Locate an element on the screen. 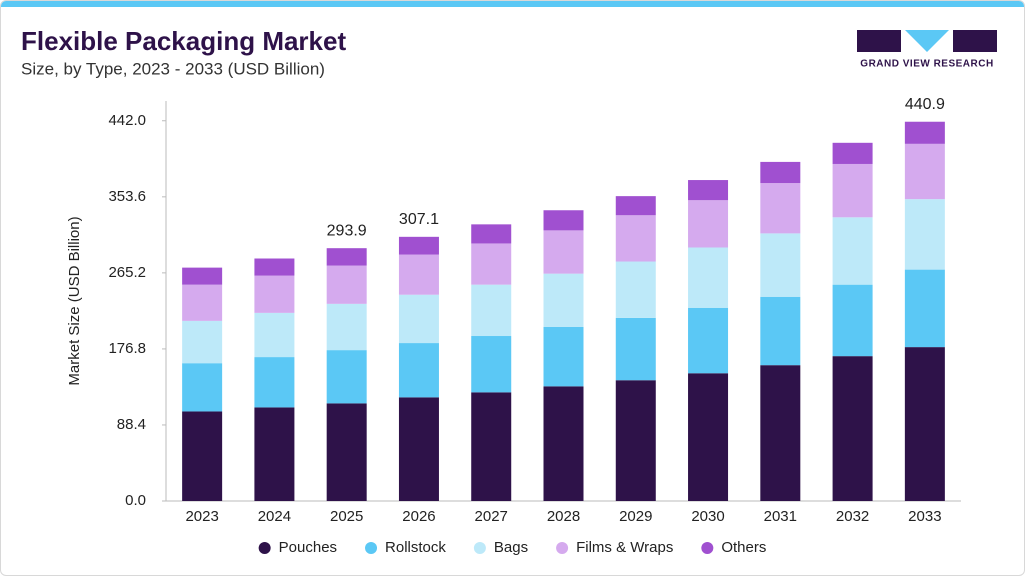  legend-label: Bags is located at coordinates (511, 547).